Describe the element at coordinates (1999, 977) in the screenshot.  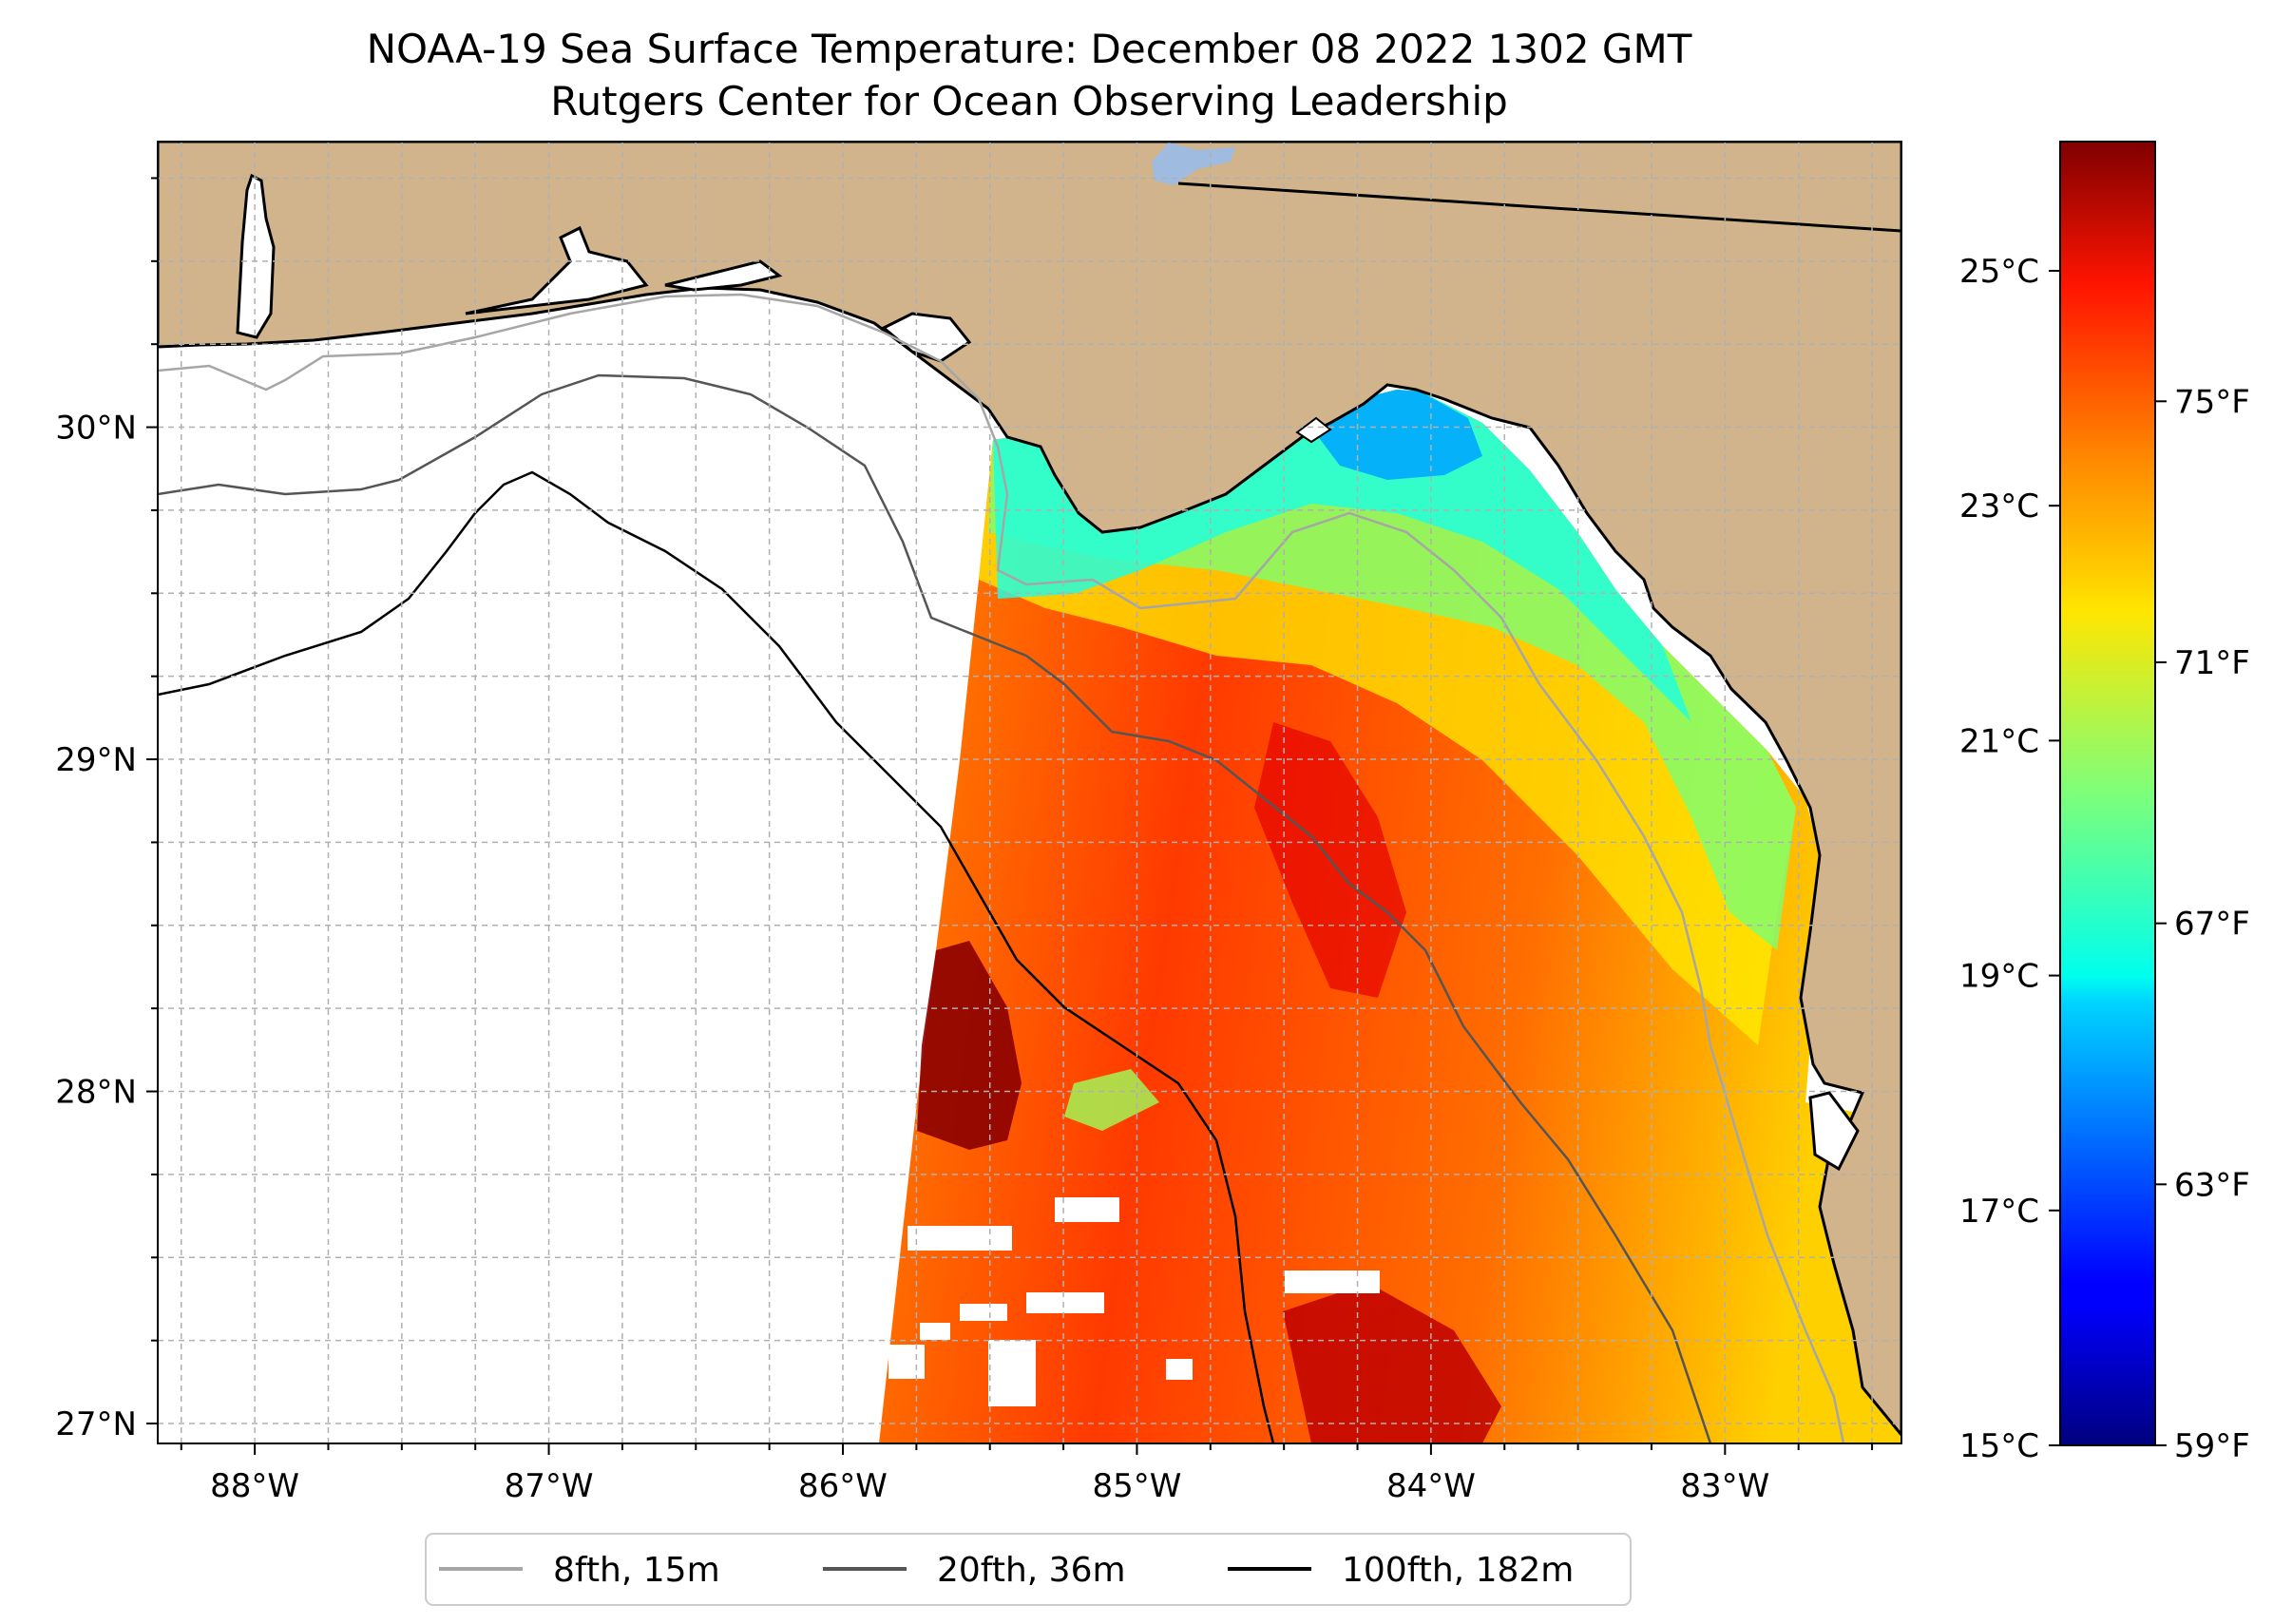
I see `celsius-tick-label: 19°C` at that location.